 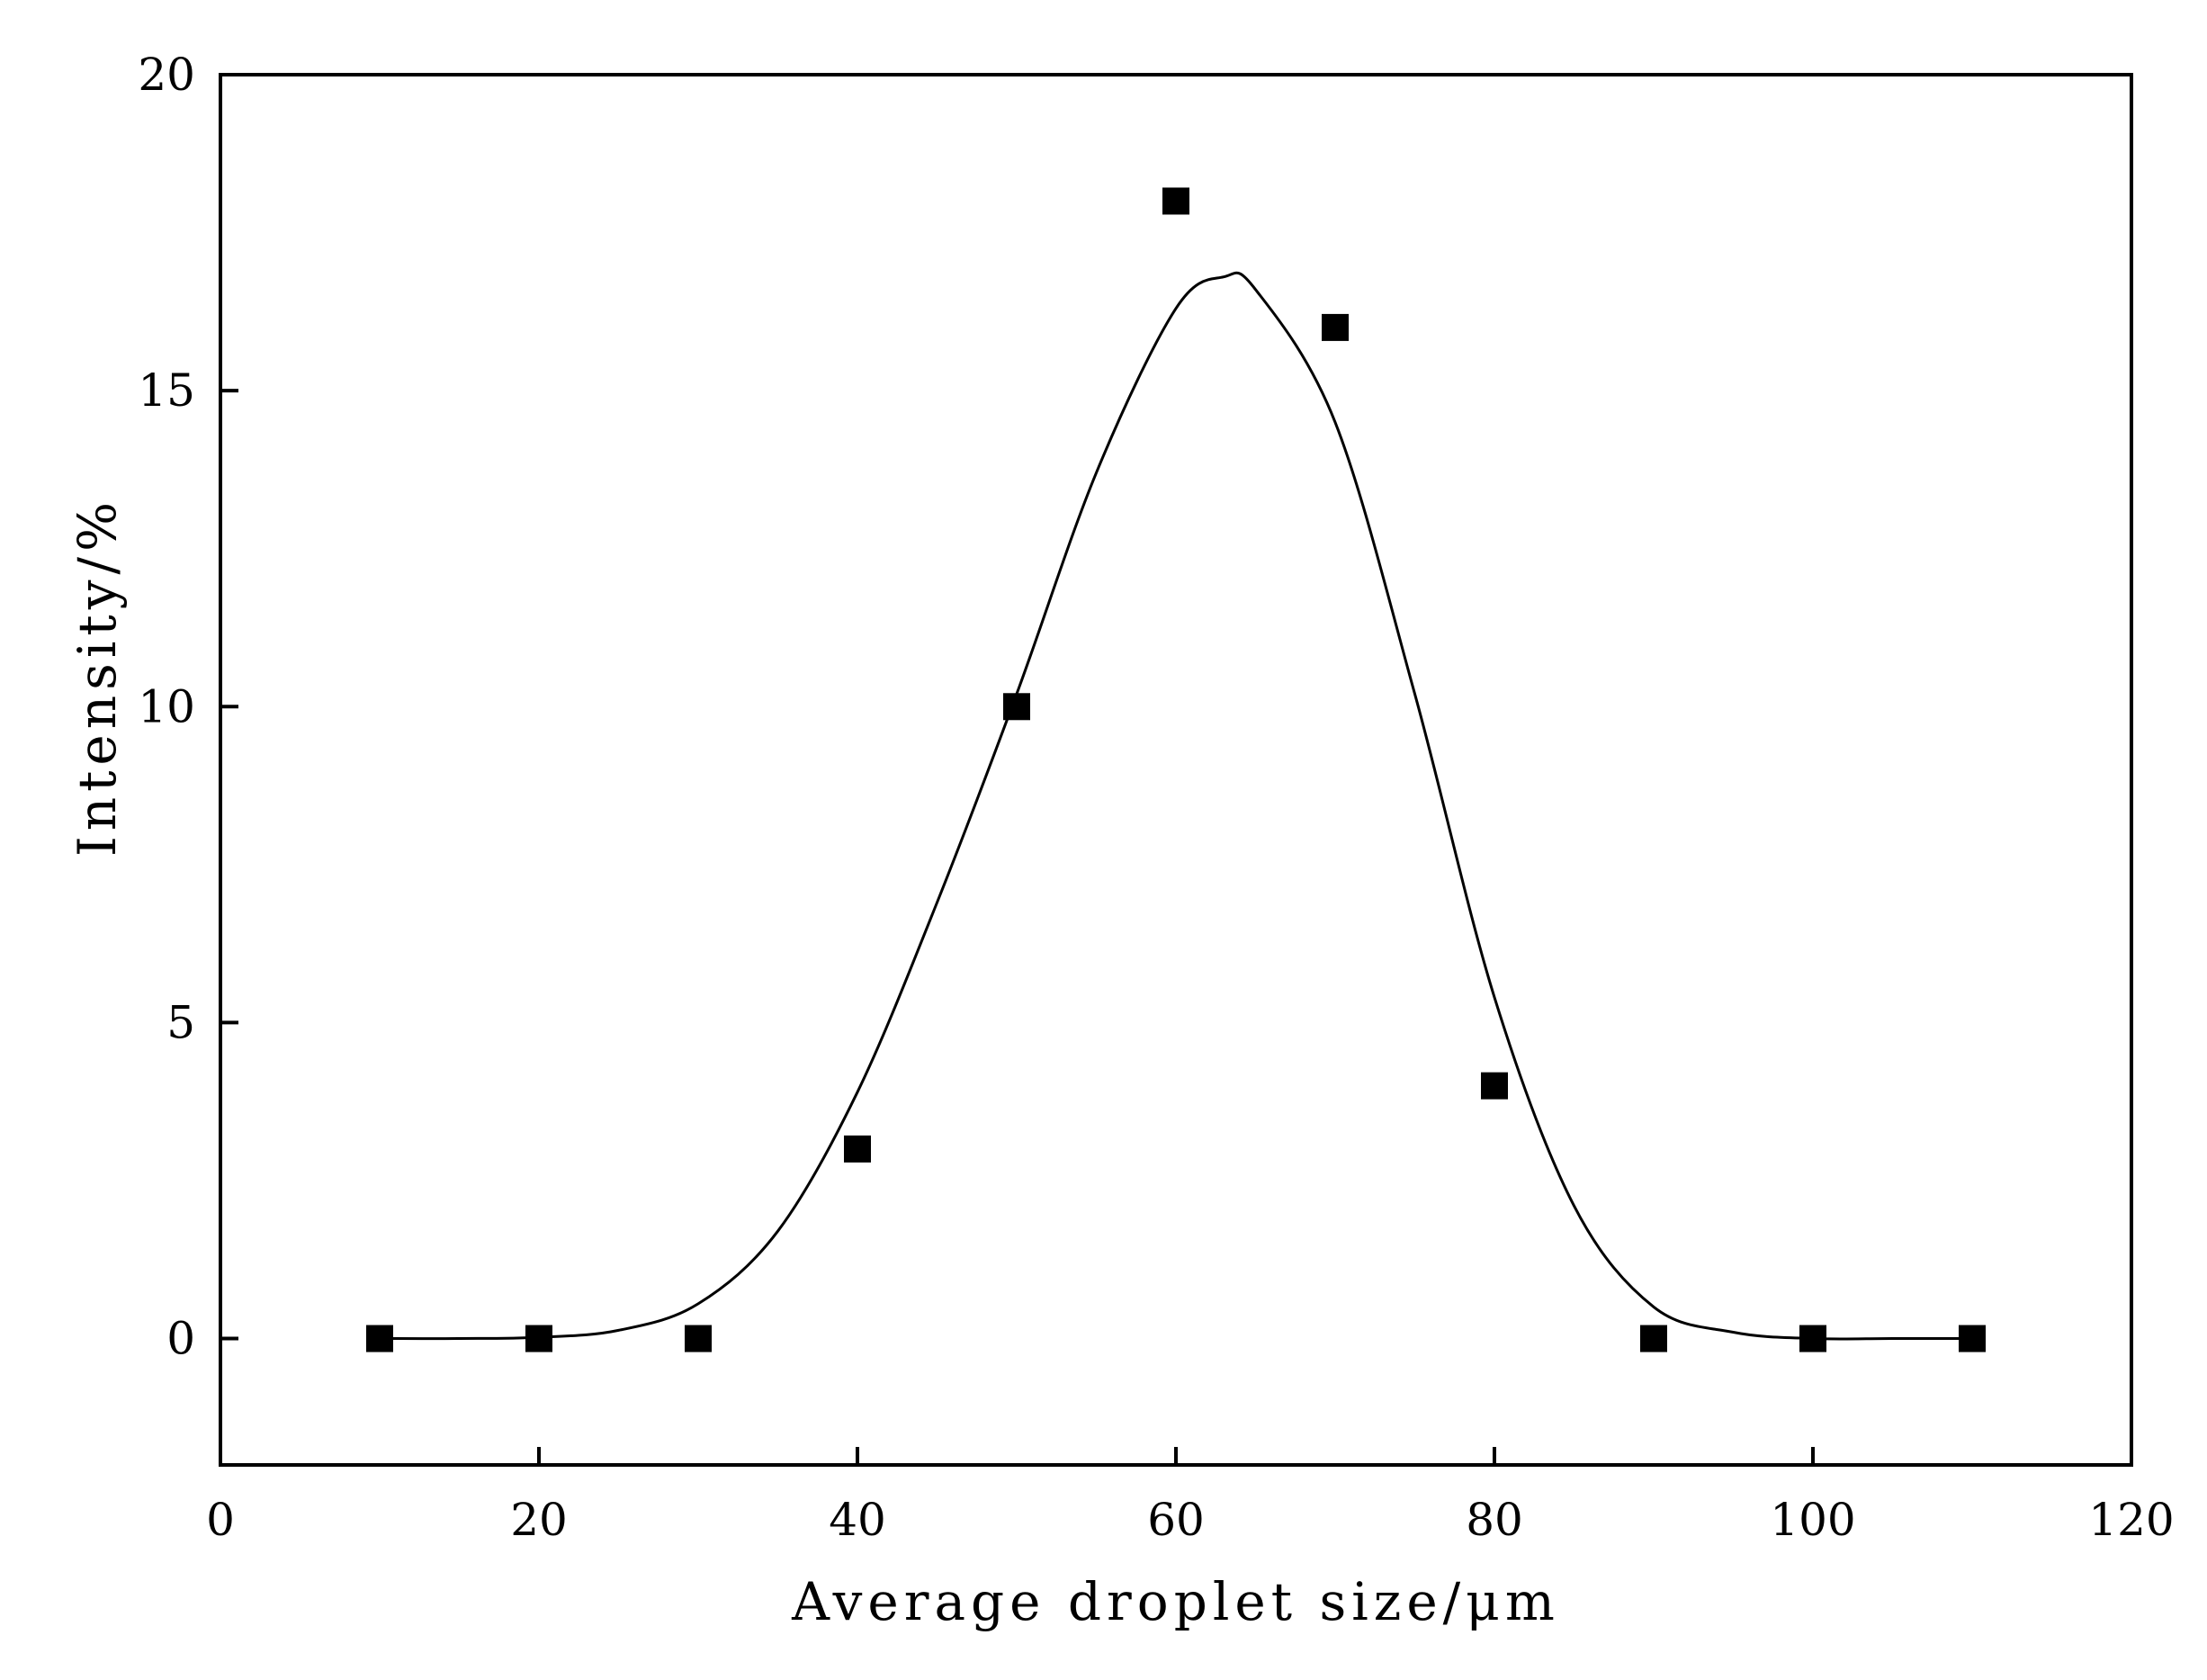 I want to click on y-tick-label: 5, so click(x=180, y=1022).